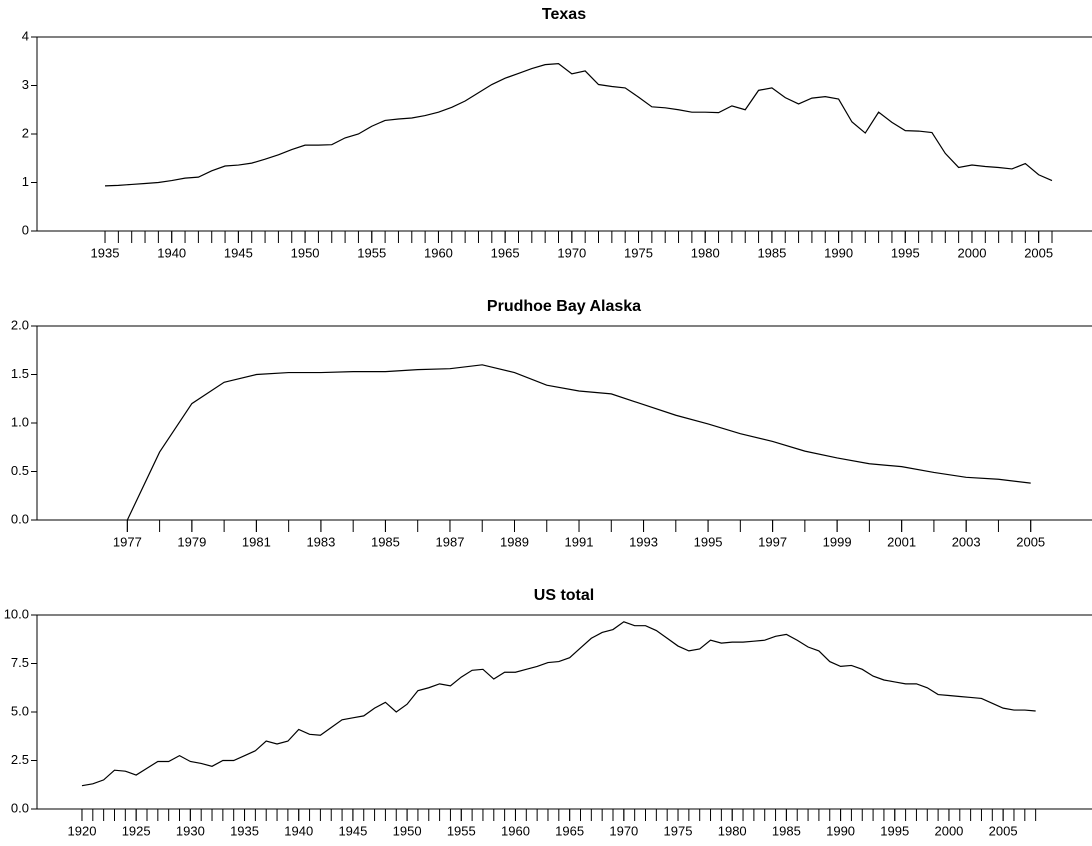 The image size is (1092, 846). I want to click on chart-title: US total, so click(564, 595).